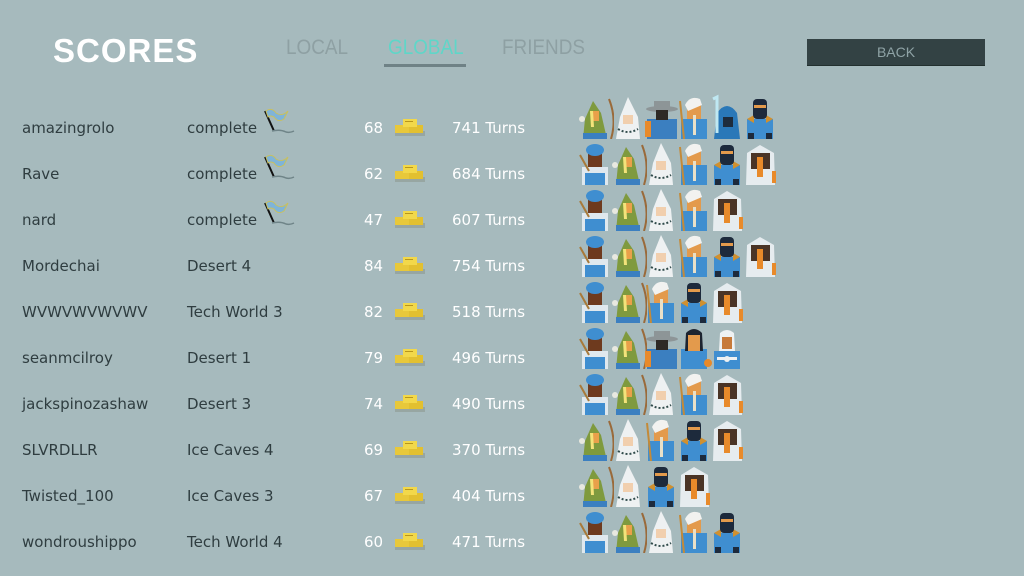 This screenshot has width=1024, height=576. I want to click on turn-count: 518 Turns, so click(489, 312).